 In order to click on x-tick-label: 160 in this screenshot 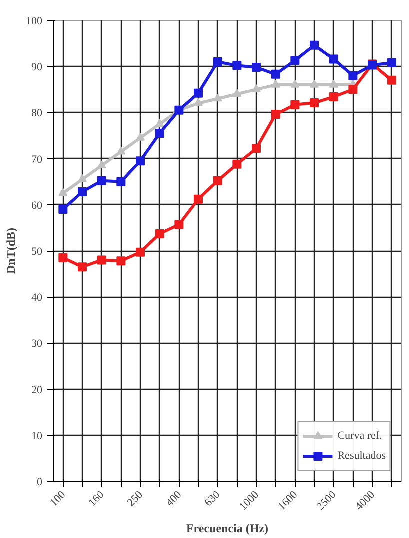, I will do `click(97, 499)`.